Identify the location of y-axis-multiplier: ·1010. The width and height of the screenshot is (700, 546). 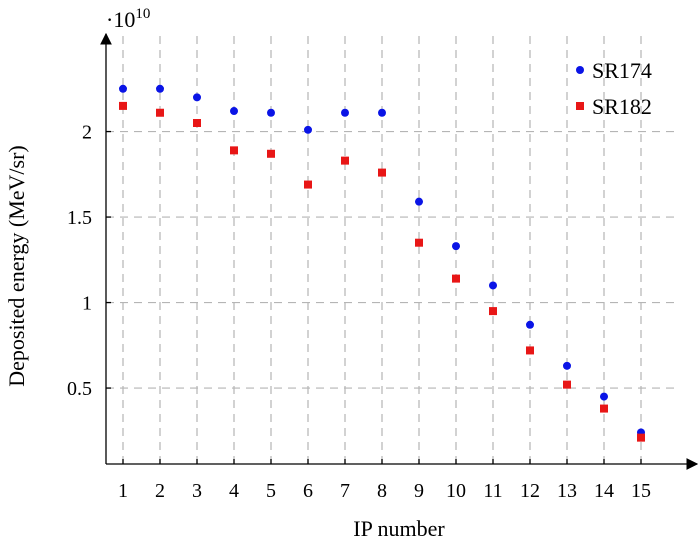
(128, 19).